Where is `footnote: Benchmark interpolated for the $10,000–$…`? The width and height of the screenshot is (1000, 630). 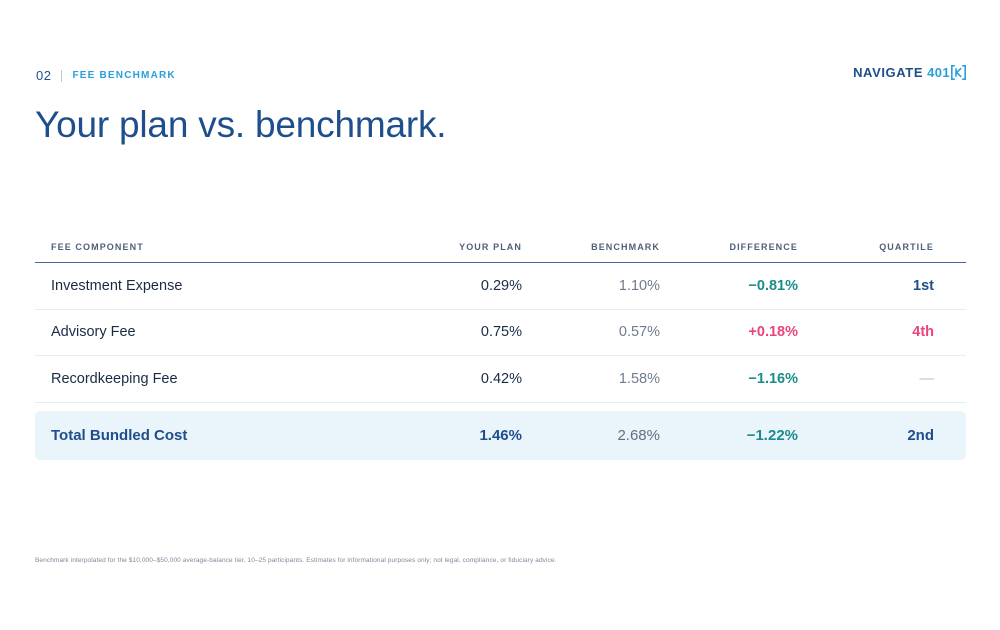
footnote: Benchmark interpolated for the $10,000–$… is located at coordinates (296, 560).